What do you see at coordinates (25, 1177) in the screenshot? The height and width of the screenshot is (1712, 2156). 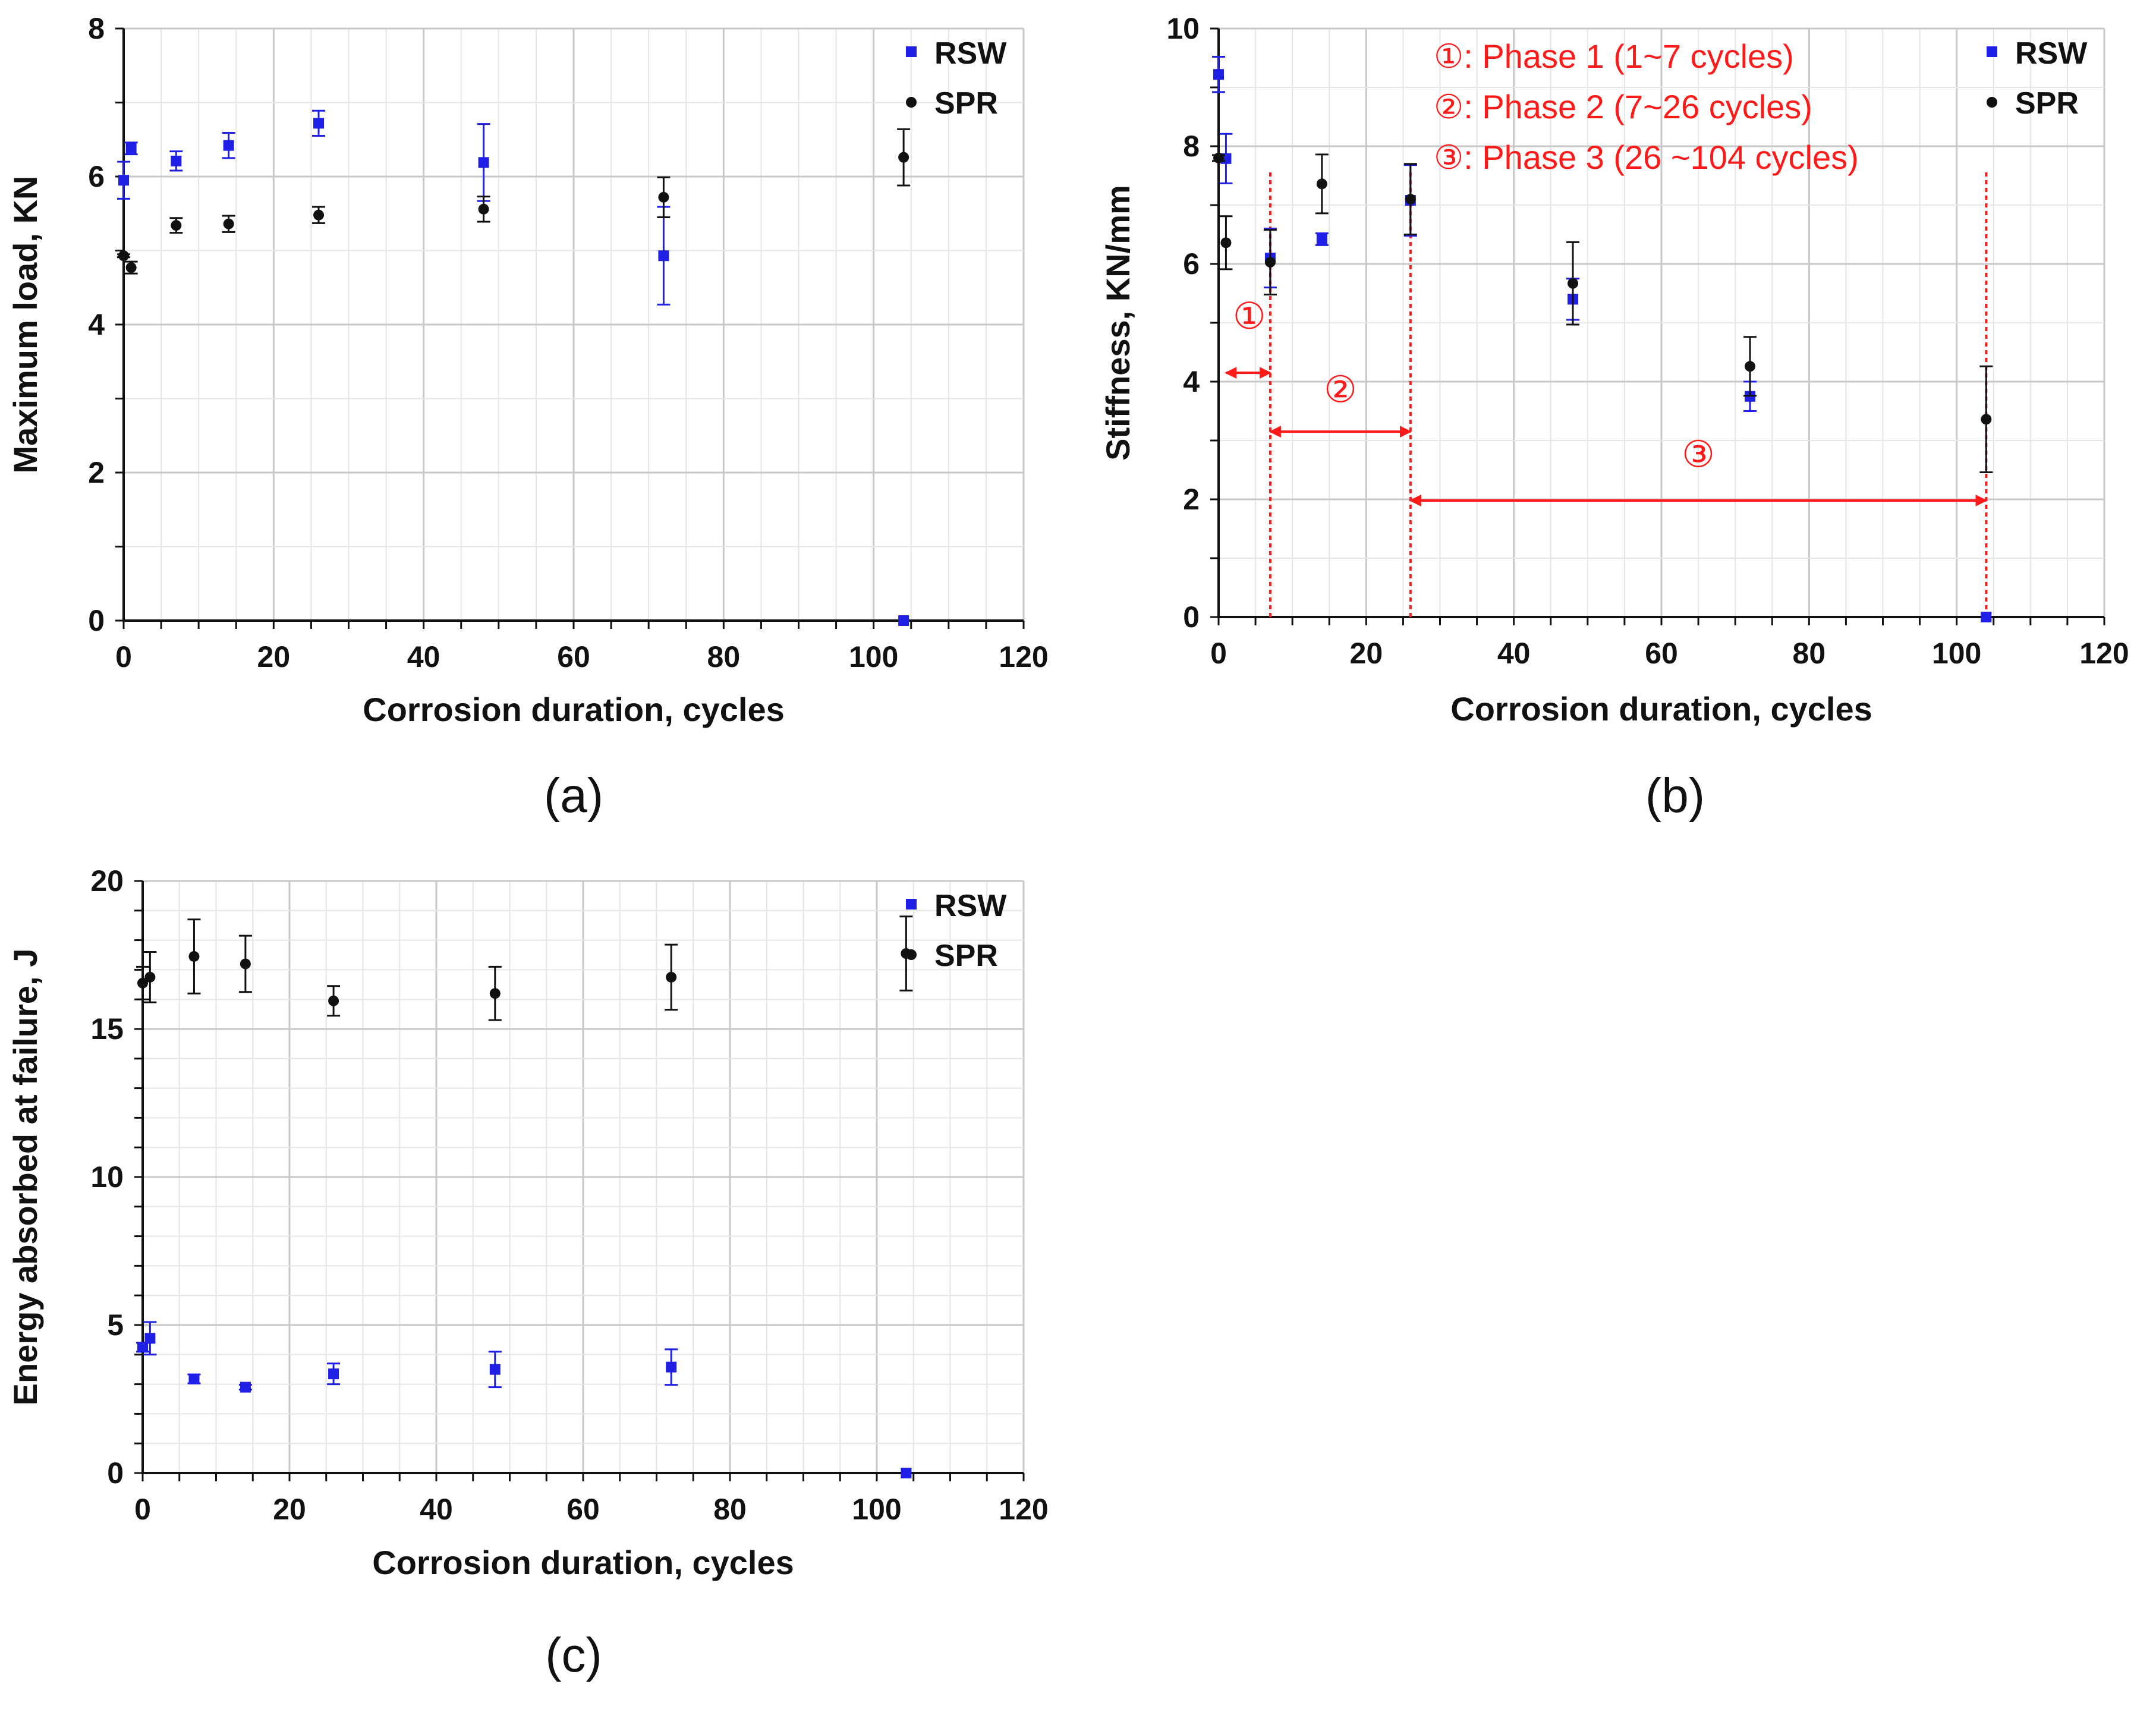 I see `y-axis-title: Energy absorbed at failure, J` at bounding box center [25, 1177].